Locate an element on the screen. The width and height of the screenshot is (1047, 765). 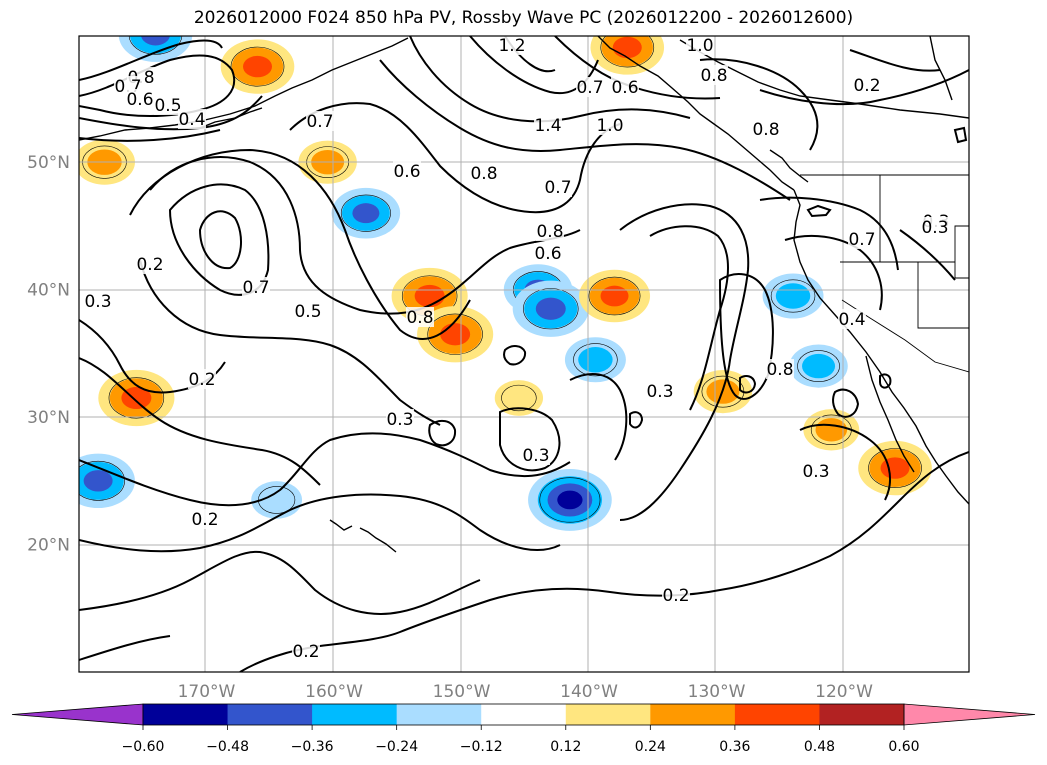
colorbar-tick-label: −0.36 is located at coordinates (312, 747).